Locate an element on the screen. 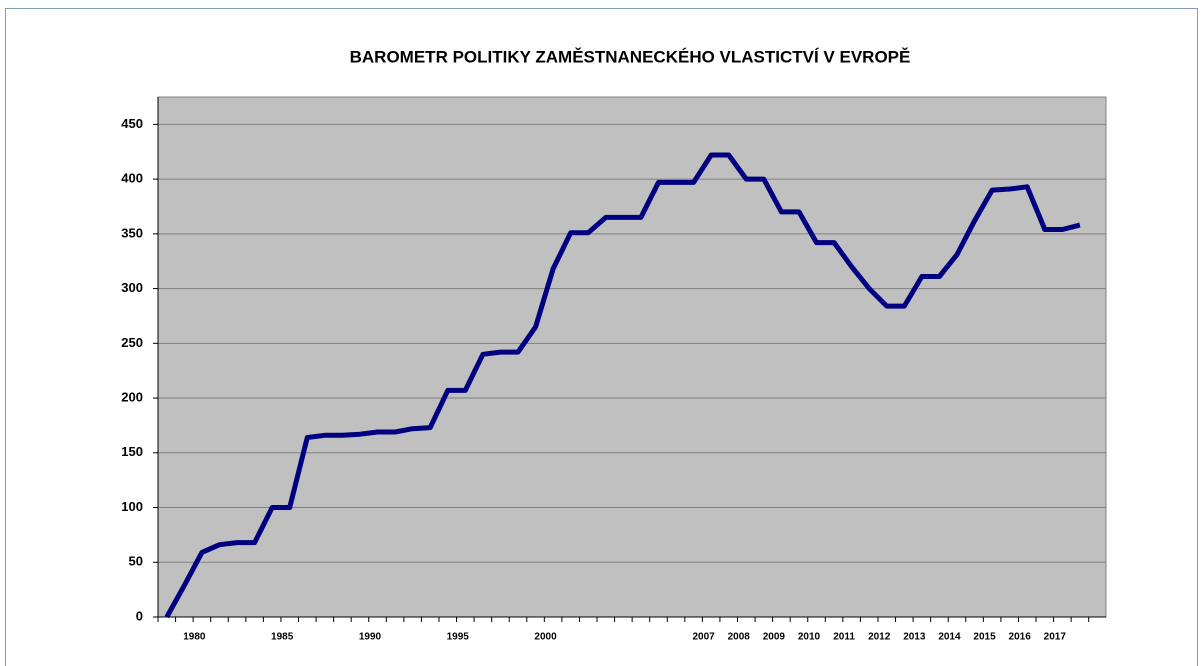  x-tick-label: 2014 is located at coordinates (949, 637).